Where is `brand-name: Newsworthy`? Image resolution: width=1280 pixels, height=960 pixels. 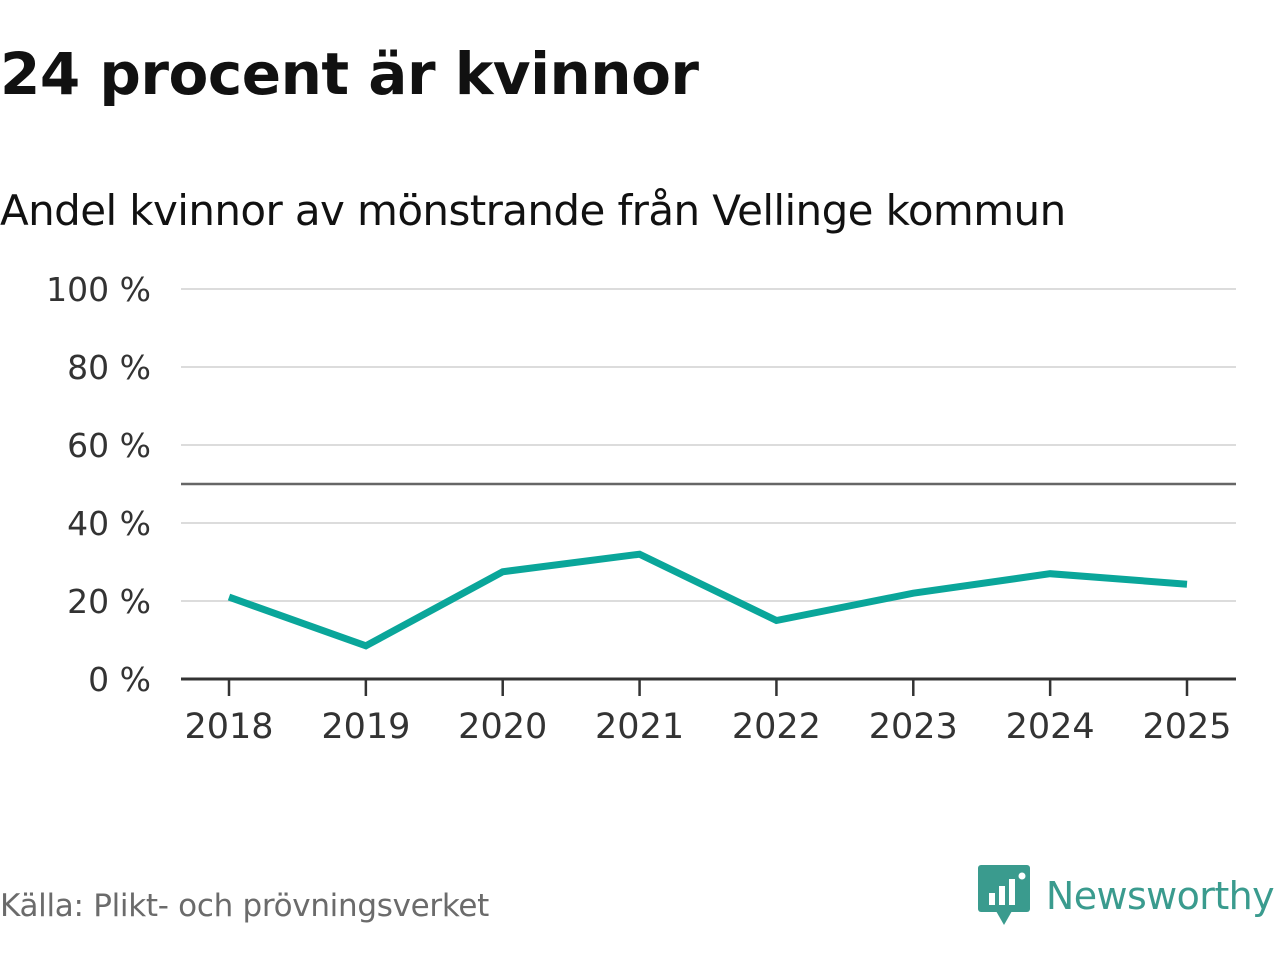
brand-name: Newsworthy is located at coordinates (1160, 896).